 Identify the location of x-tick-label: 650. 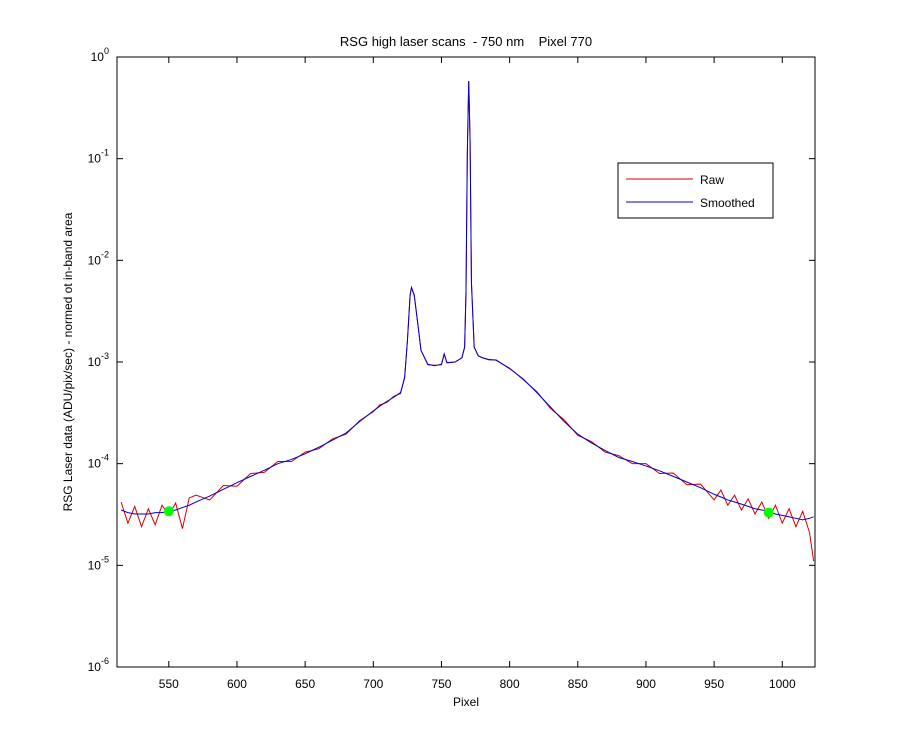
(305, 684).